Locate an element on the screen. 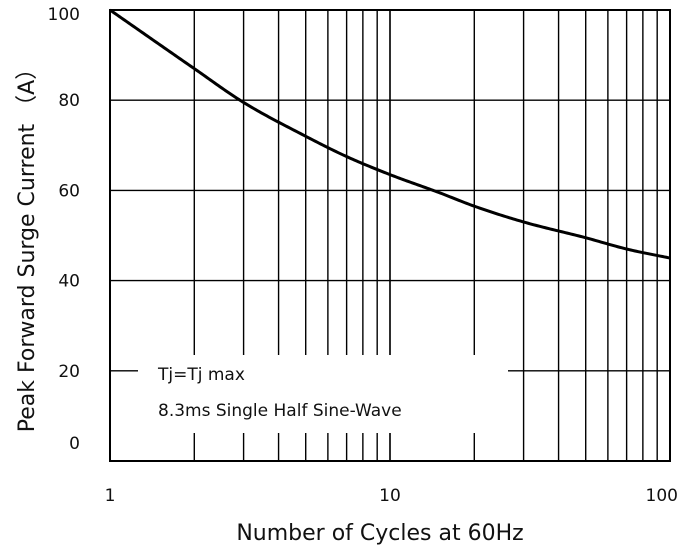 Image resolution: width=696 pixels, height=549 pixels. y-tick-label: 60 is located at coordinates (69, 191).